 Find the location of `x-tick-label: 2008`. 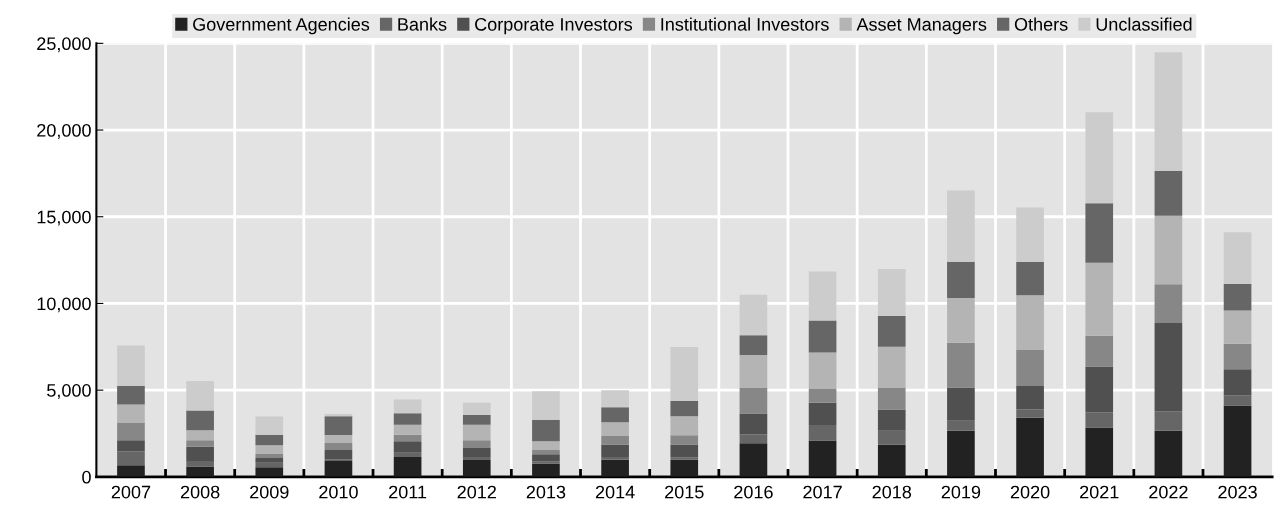

x-tick-label: 2008 is located at coordinates (200, 492).